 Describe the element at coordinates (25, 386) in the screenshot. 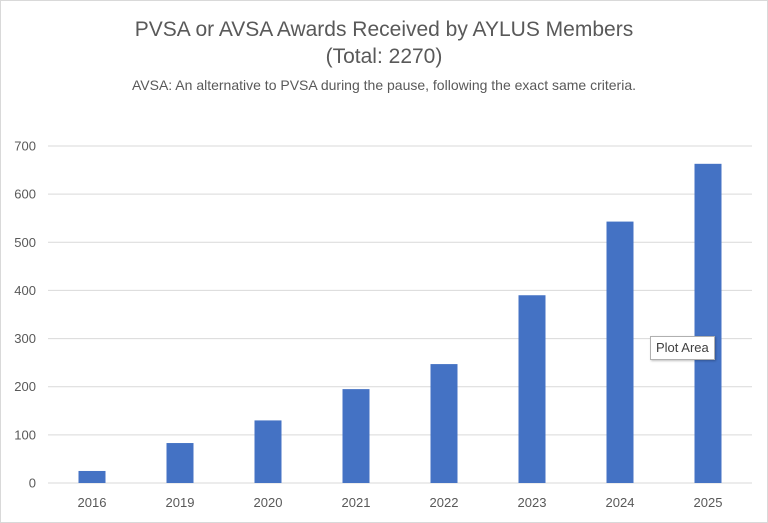

I see `y-tick-label: 200` at that location.